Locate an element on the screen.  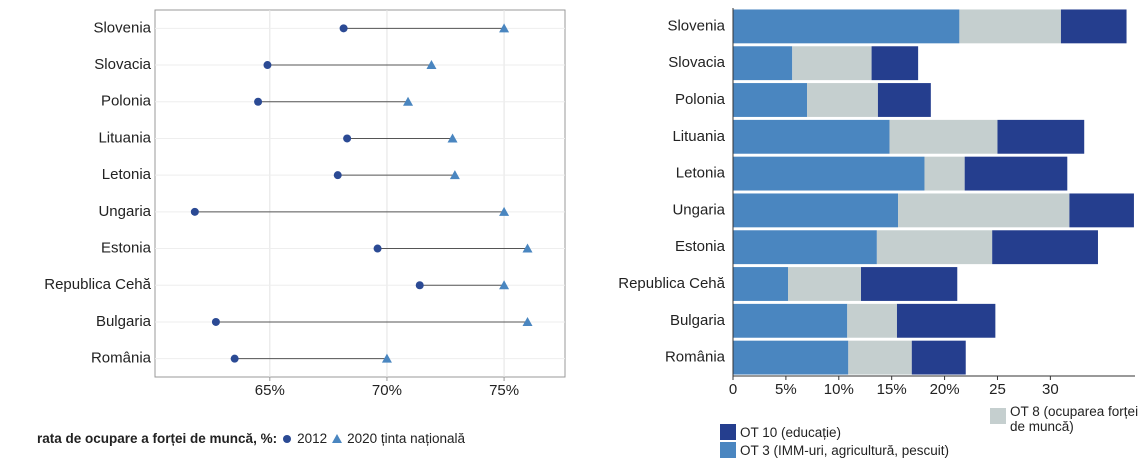
legend-item: OT 10 (educație) is located at coordinates (780, 432).